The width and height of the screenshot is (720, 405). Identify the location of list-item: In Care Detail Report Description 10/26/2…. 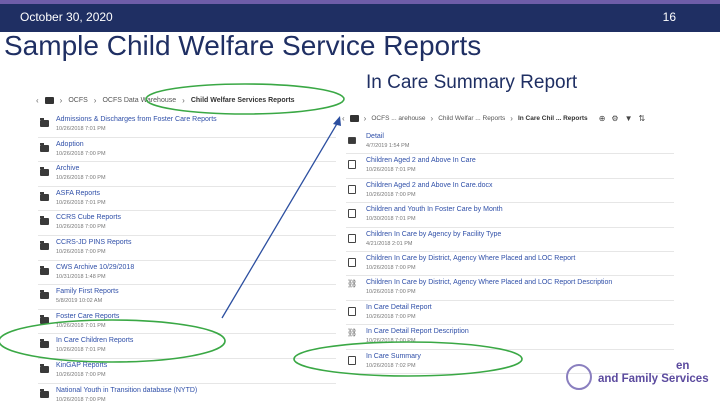
(510, 337).